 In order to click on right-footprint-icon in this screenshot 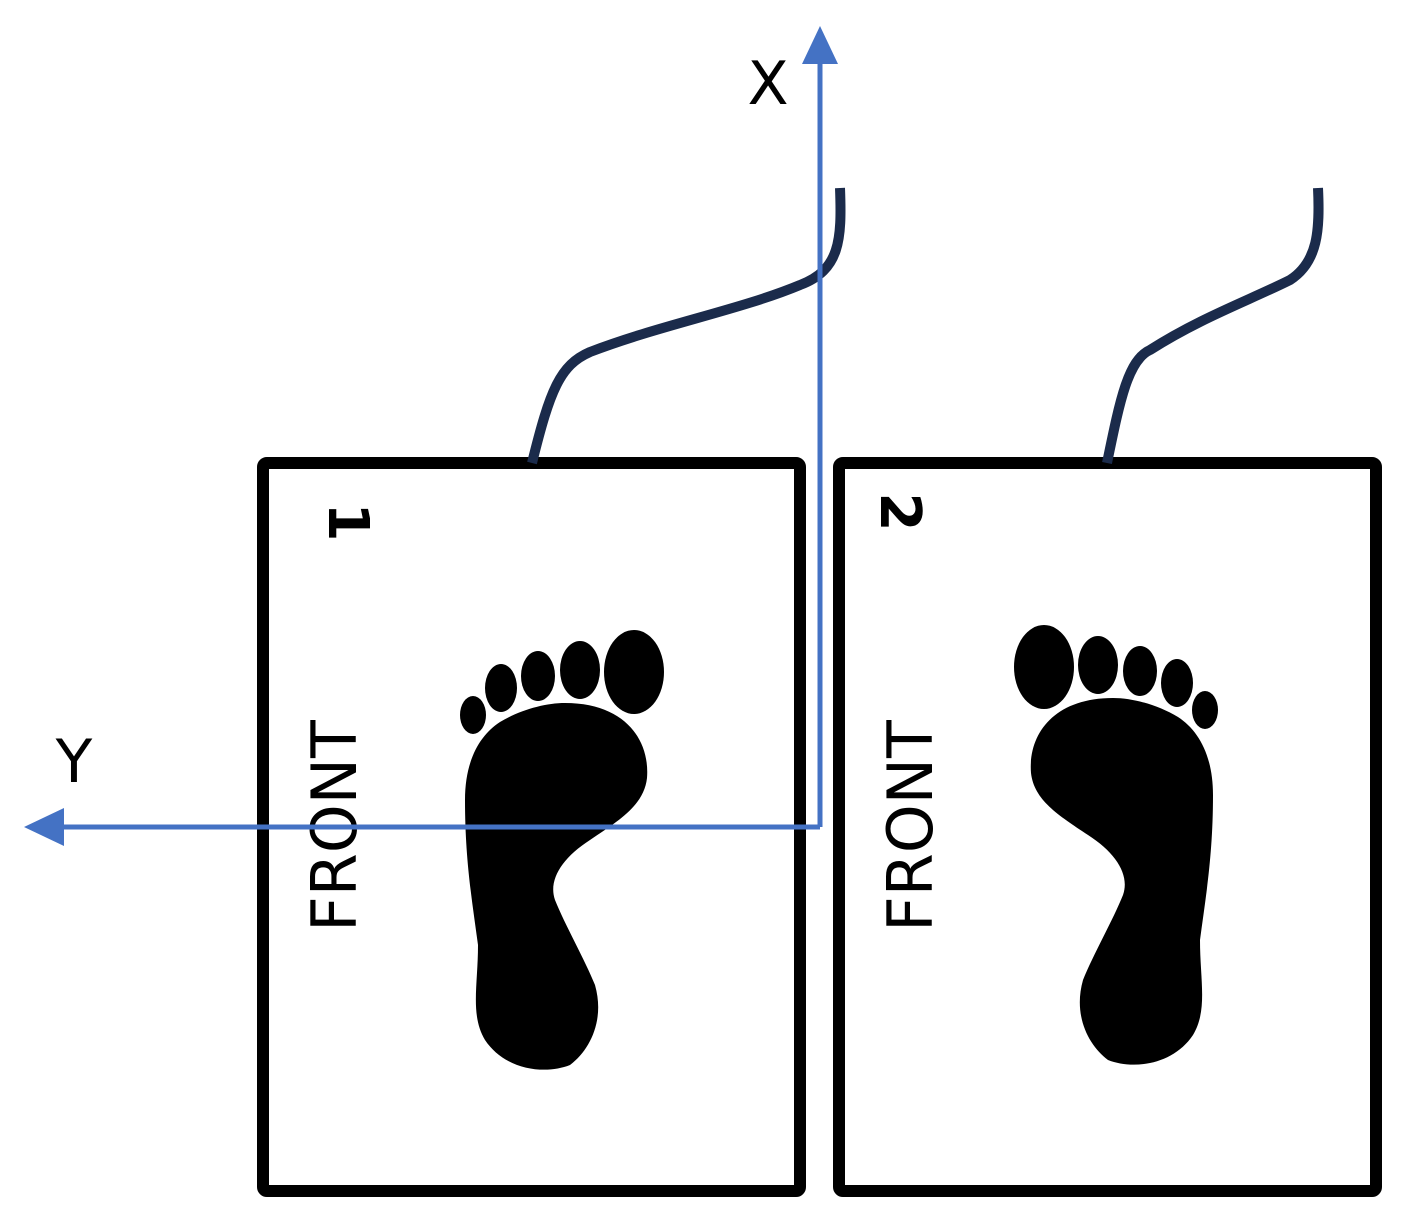, I will do `click(1116, 845)`.